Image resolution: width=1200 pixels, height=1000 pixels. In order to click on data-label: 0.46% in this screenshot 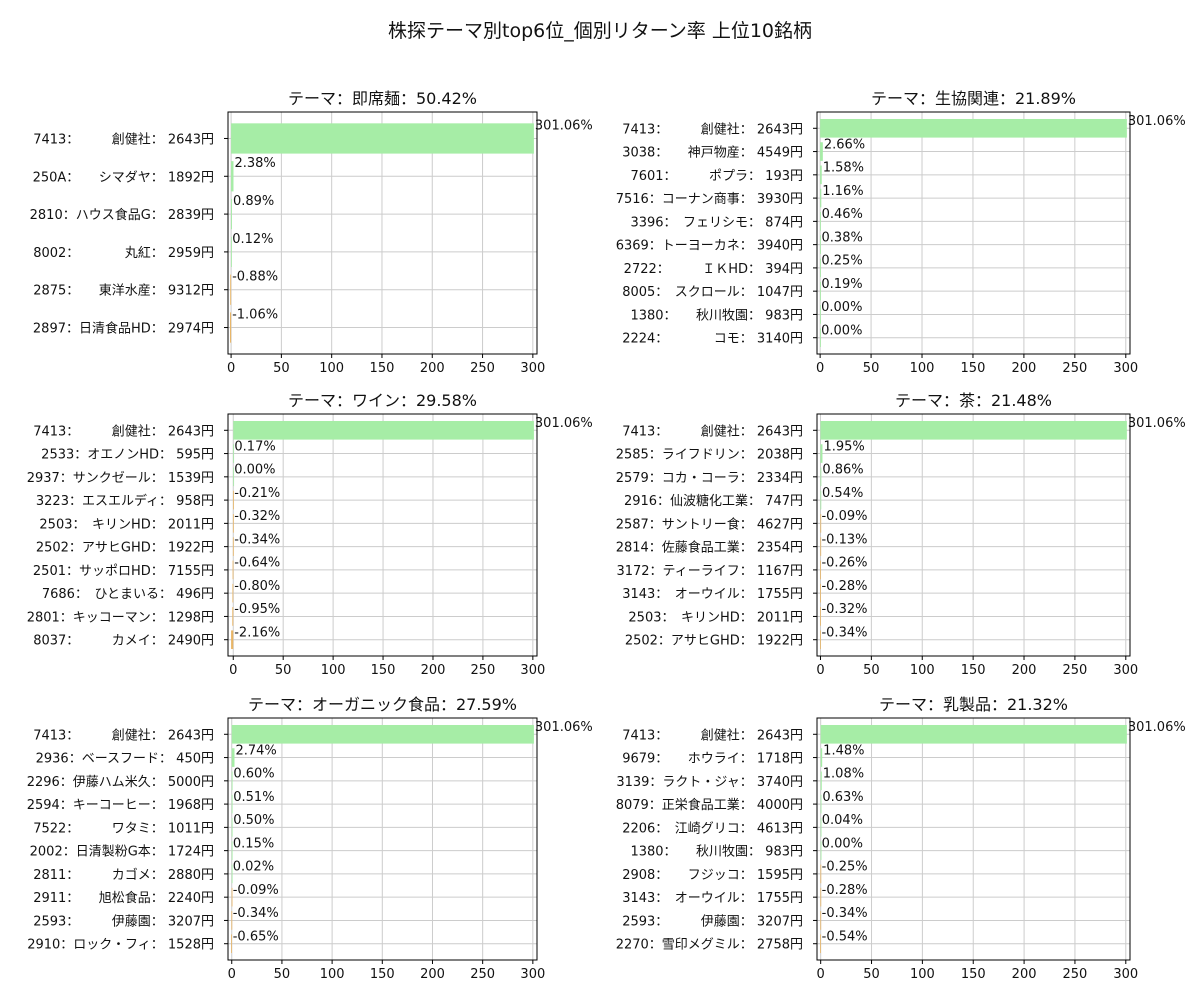, I will do `click(842, 214)`.